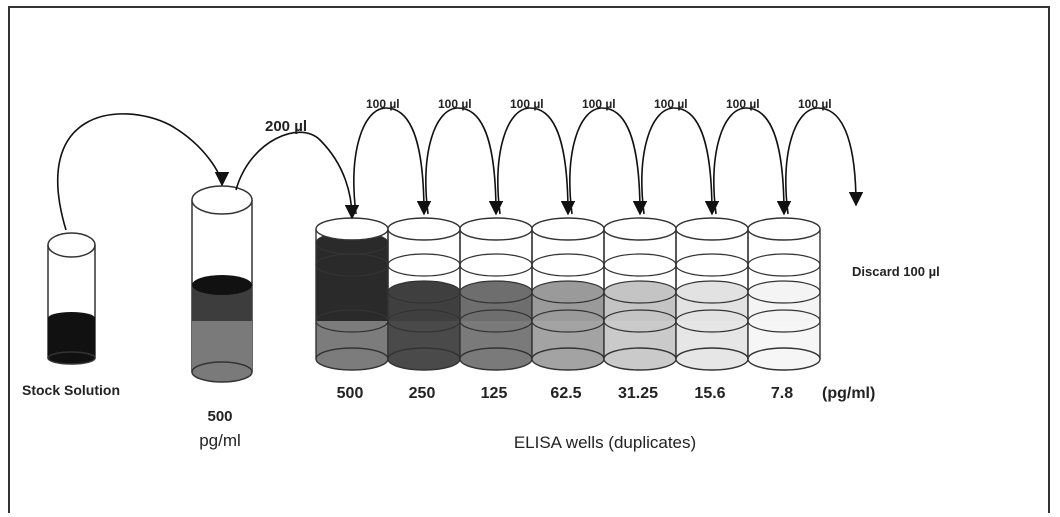 The height and width of the screenshot is (517, 1060). What do you see at coordinates (848, 393) in the screenshot?
I see `unit-label: (pg/ml)` at bounding box center [848, 393].